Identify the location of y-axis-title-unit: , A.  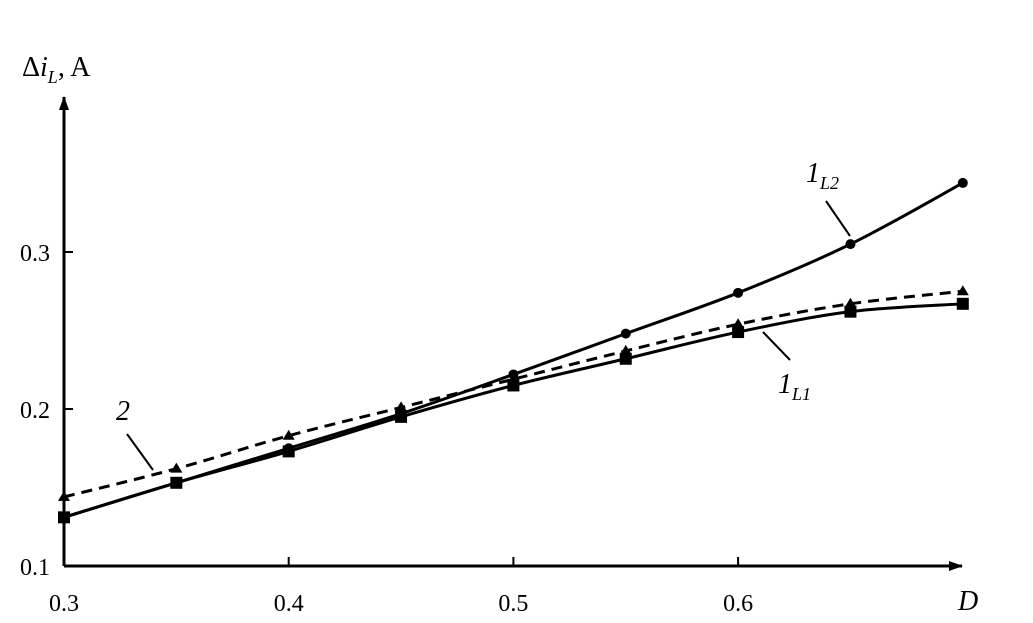
(74, 67).